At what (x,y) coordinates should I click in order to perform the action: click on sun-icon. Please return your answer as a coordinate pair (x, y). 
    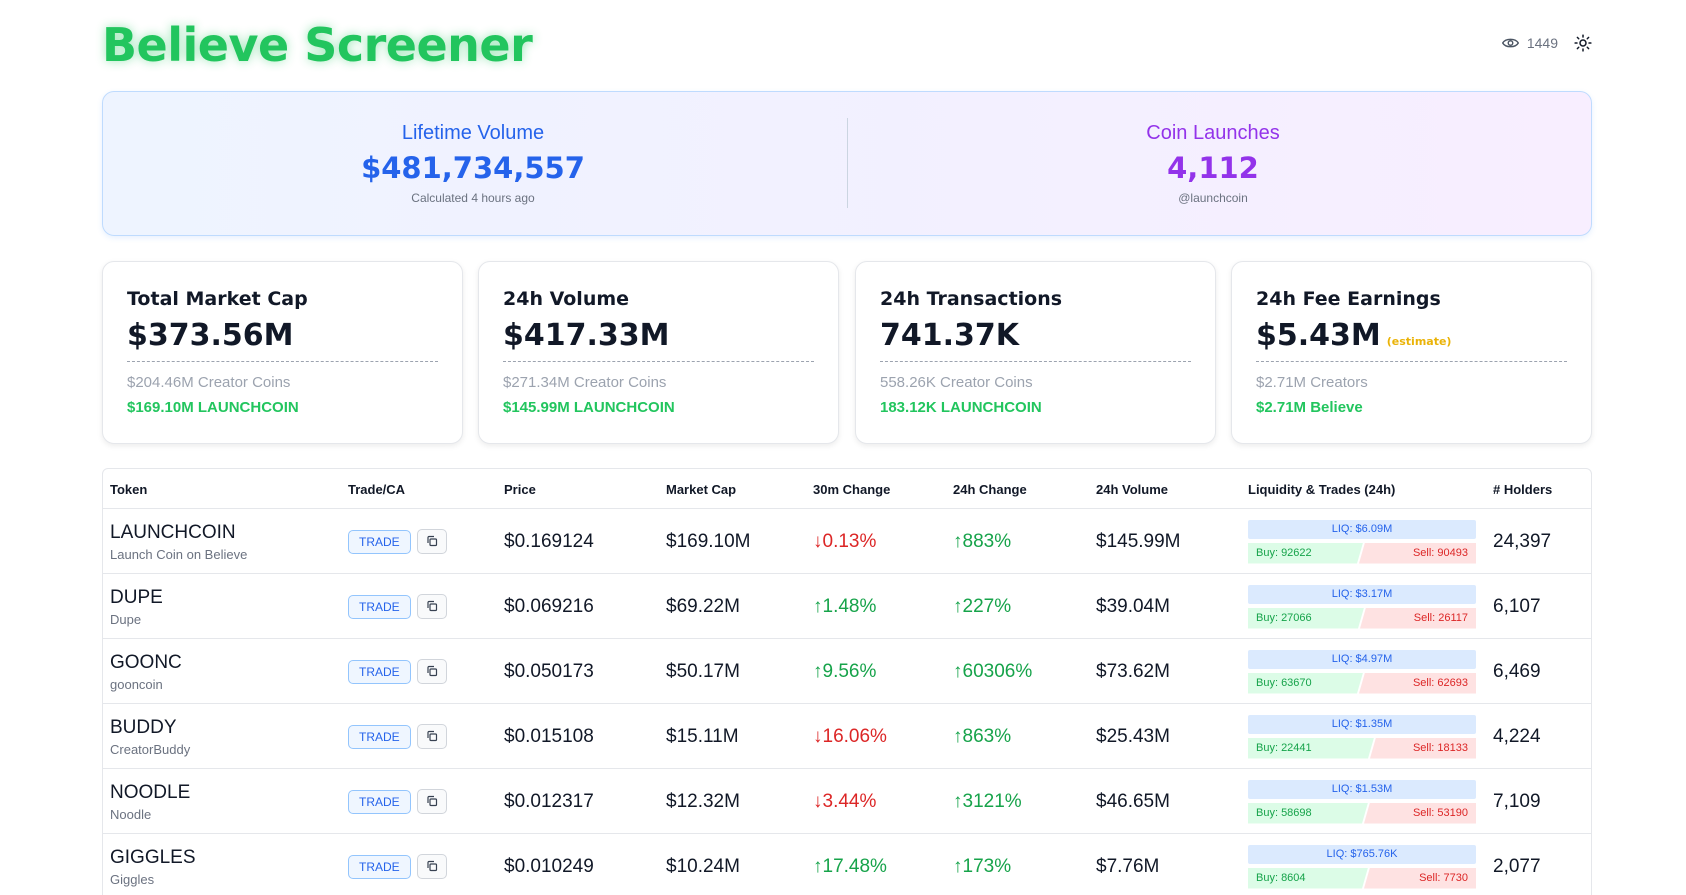
    Looking at the image, I should click on (1583, 43).